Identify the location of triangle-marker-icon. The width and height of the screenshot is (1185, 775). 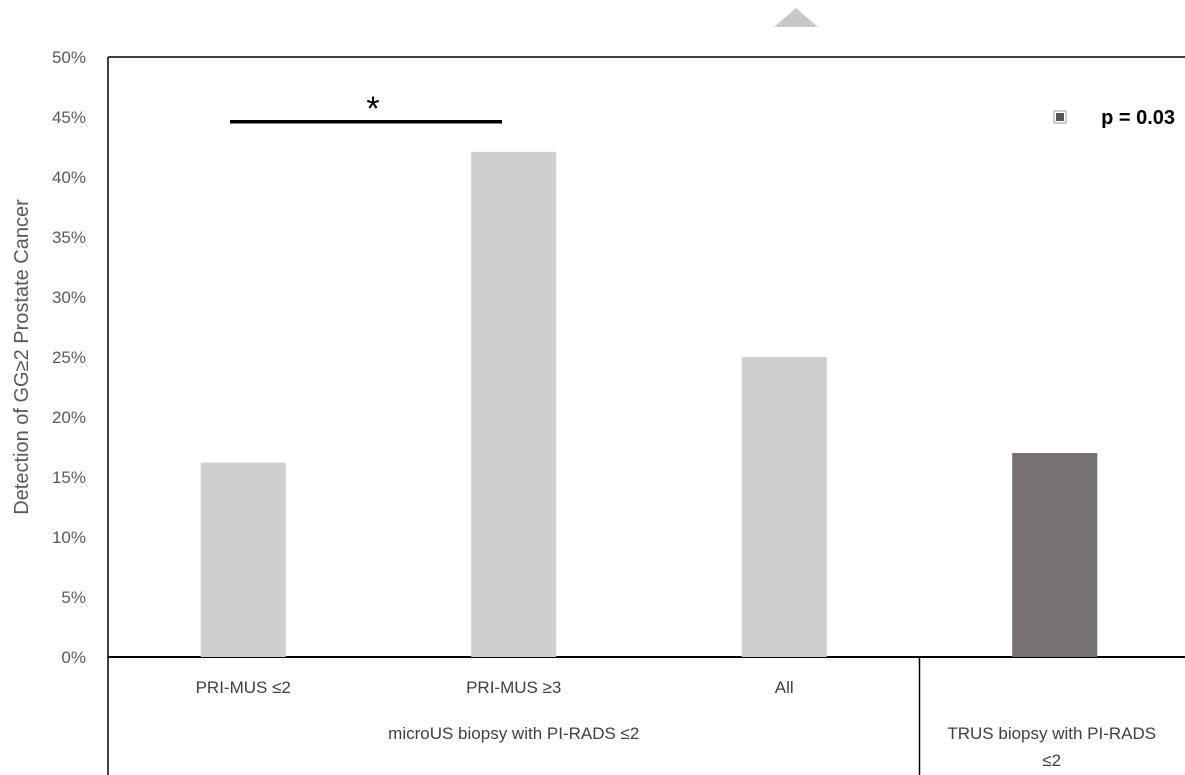
(796, 17).